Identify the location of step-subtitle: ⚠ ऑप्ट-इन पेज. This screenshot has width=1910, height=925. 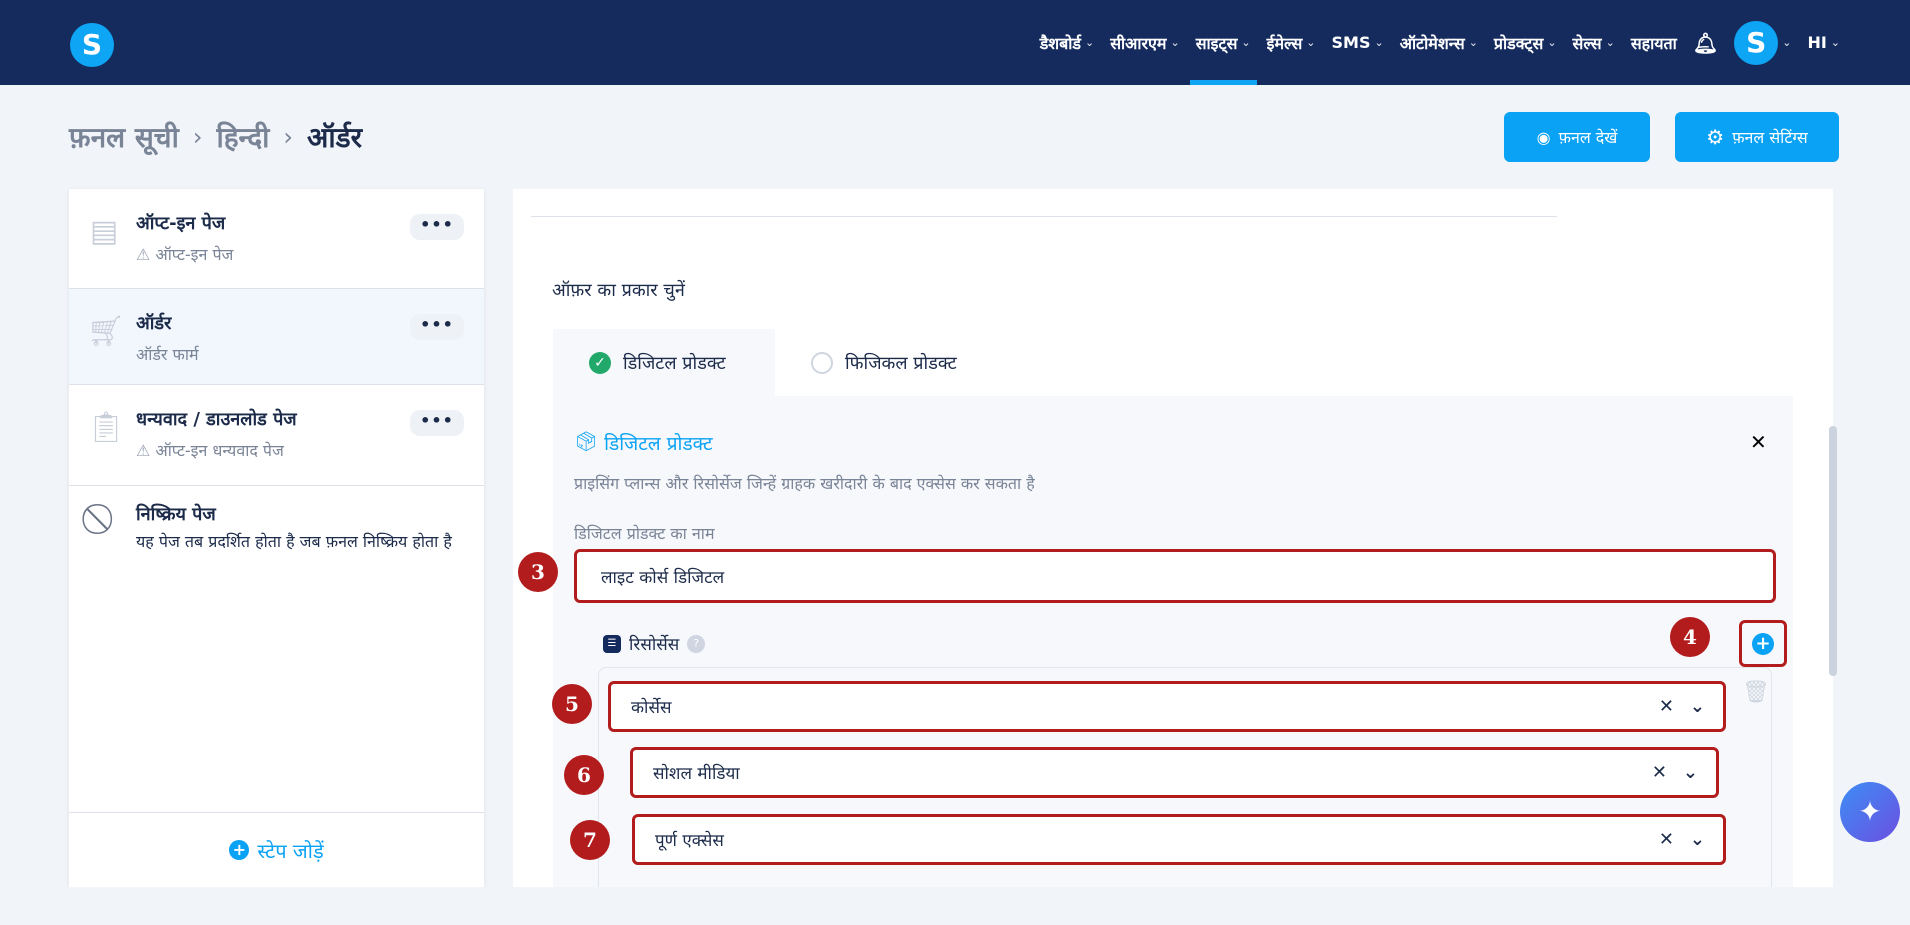
(184, 254).